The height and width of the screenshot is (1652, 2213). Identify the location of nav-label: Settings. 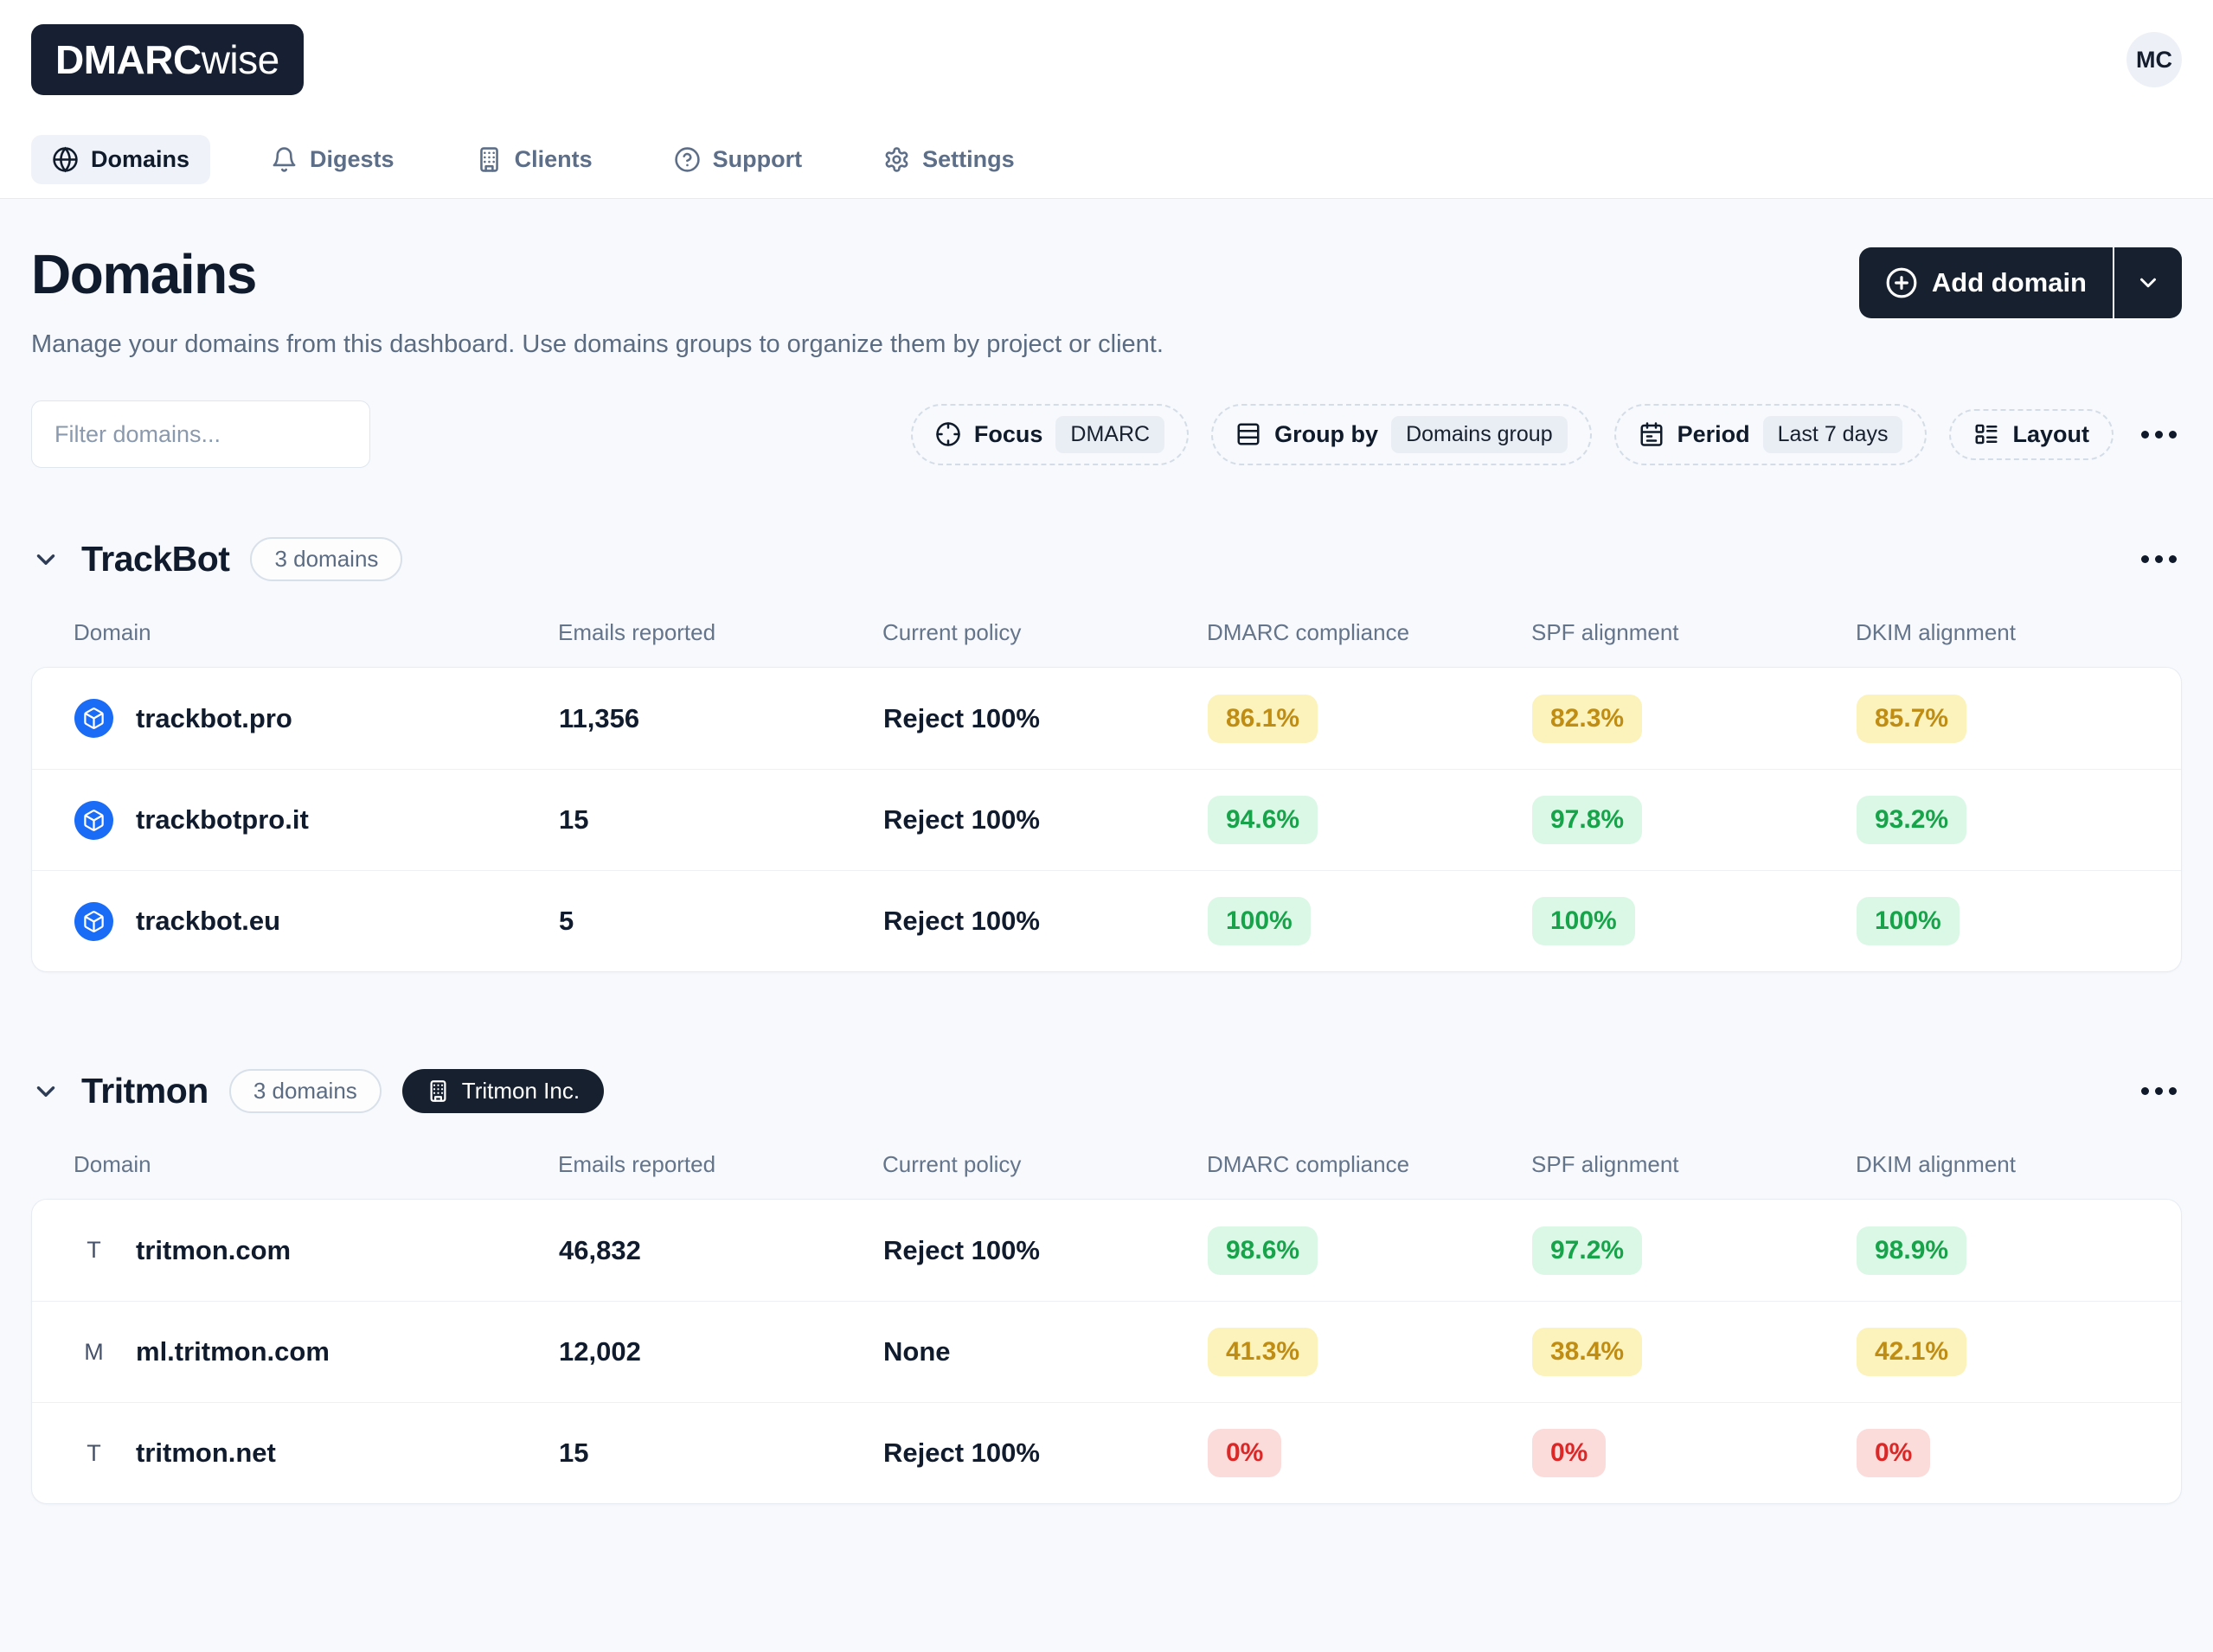
(968, 159).